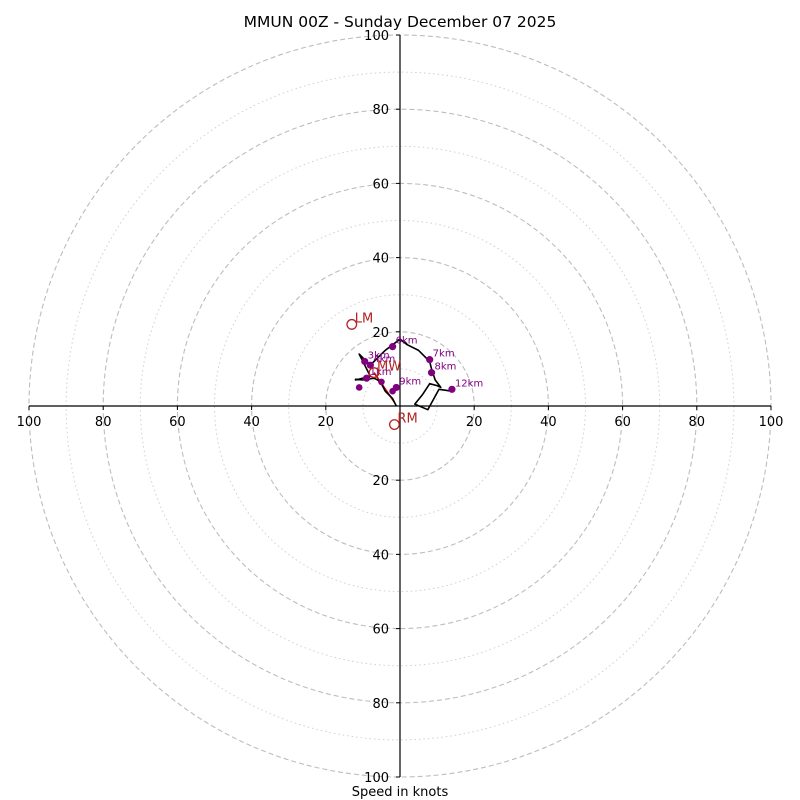  I want to click on height-marker-label: 4km, so click(384, 359).